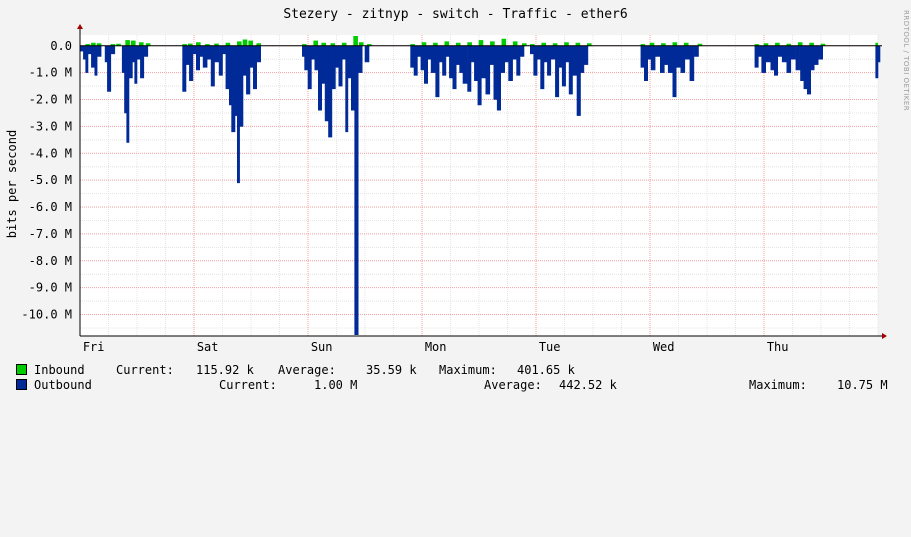  I want to click on inbound-current-value: 115.92 k, so click(225, 370).